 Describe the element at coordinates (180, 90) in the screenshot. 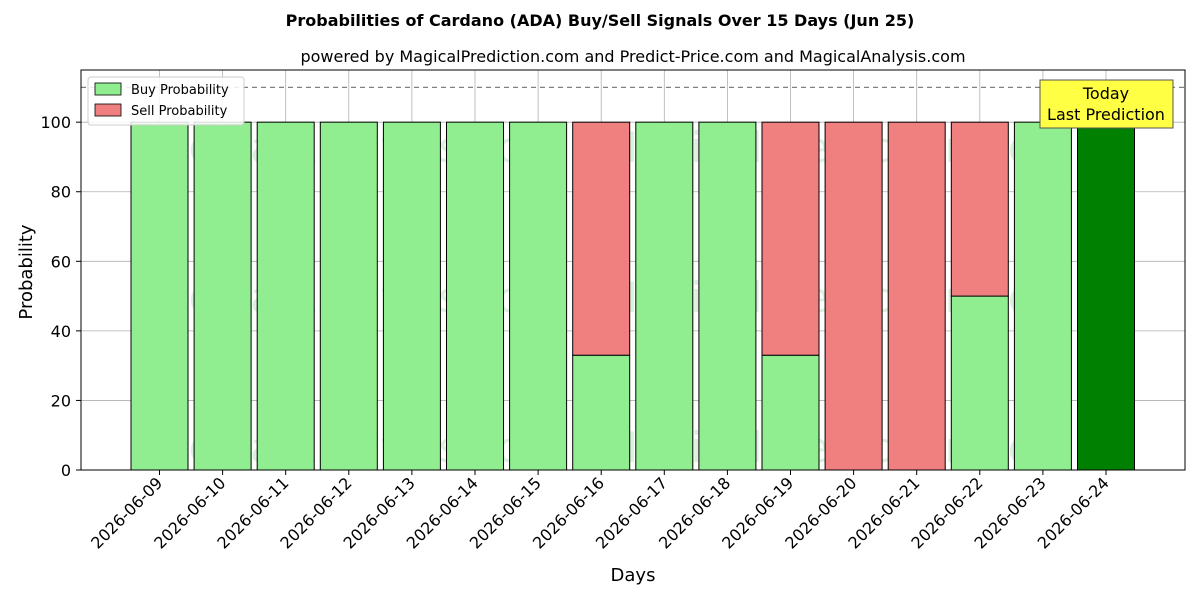

I see `legend-label-buy: Buy Probability` at that location.